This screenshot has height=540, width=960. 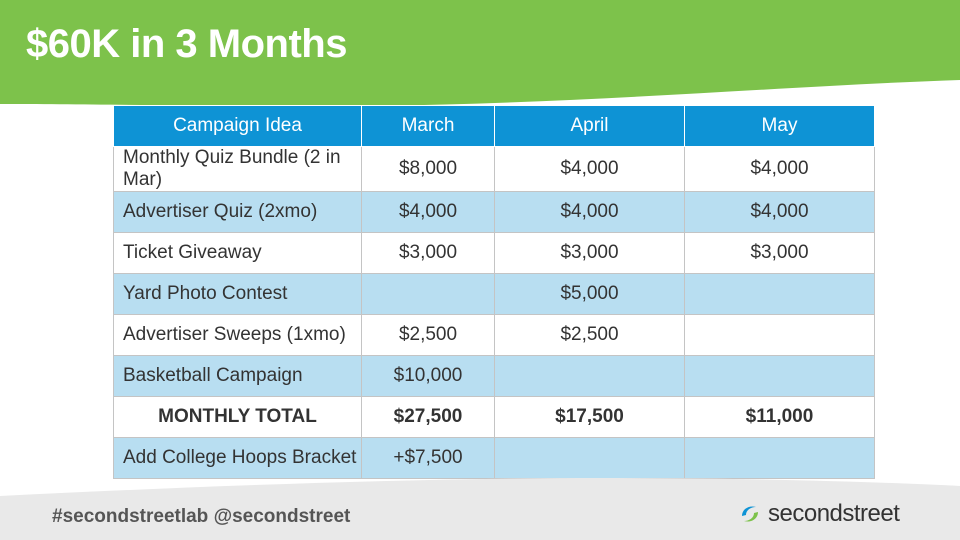 I want to click on page-title: $60K in 3 Months, so click(x=186, y=44).